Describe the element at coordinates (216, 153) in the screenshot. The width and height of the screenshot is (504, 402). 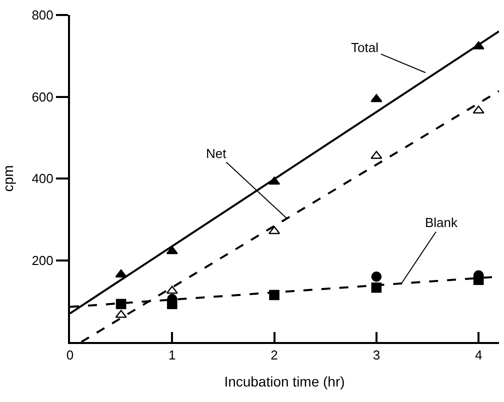
I see `annotation: Net` at that location.